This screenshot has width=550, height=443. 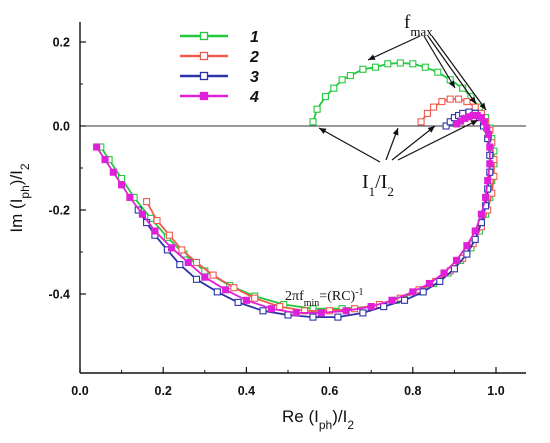 What do you see at coordinates (61, 127) in the screenshot?
I see `y-tick-label: 0.0` at bounding box center [61, 127].